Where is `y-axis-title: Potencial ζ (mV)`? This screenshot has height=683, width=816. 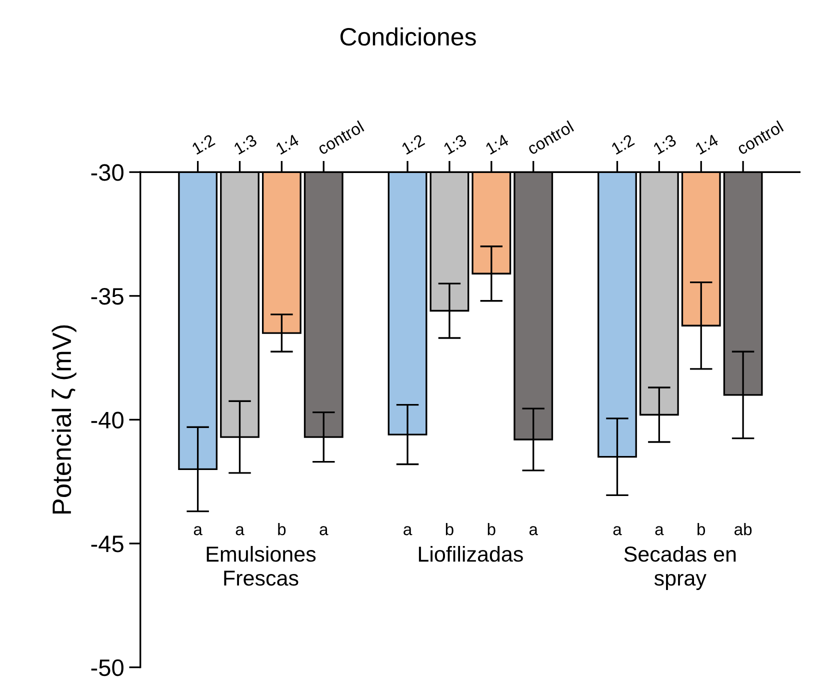
y-axis-title: Potencial ζ (mV) is located at coordinates (64, 419).